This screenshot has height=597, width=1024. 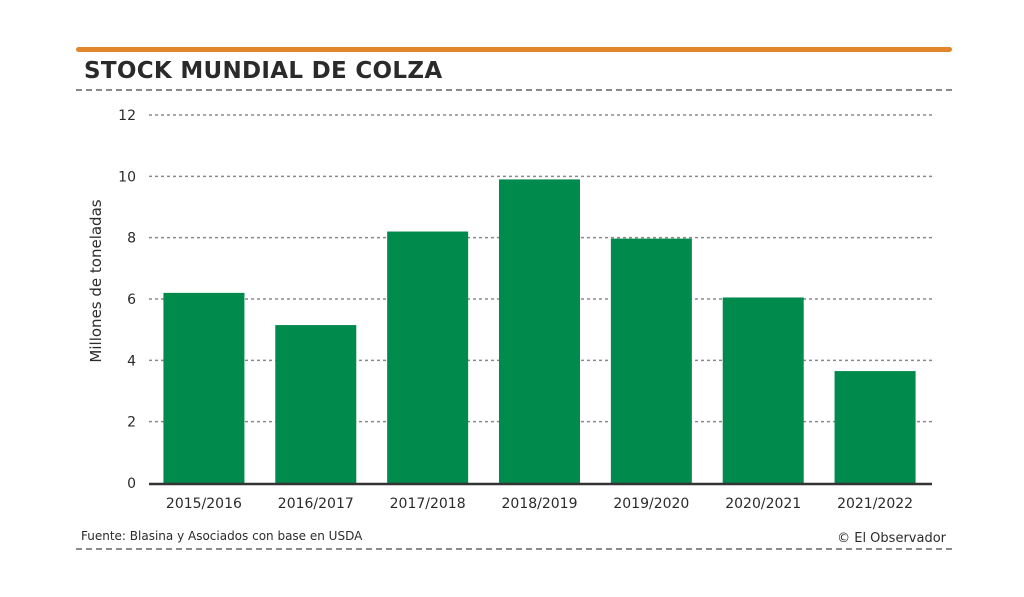 I want to click on y-tick-label: 12, so click(x=127, y=116).